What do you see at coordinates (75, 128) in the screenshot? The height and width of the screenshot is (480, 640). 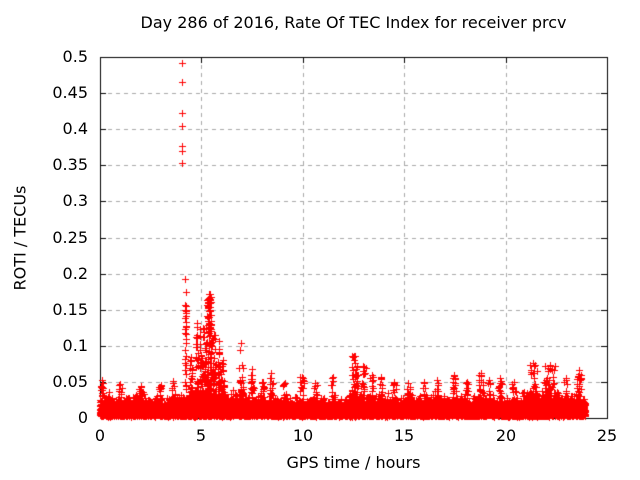 I see `y-tick-label: 0.4` at bounding box center [75, 128].